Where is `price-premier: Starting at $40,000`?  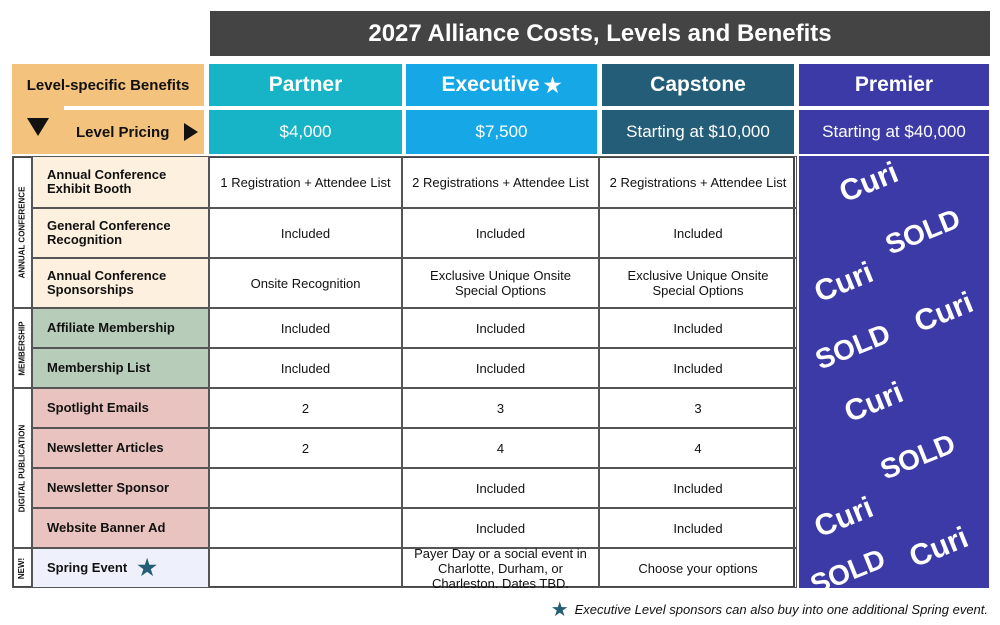 price-premier: Starting at $40,000 is located at coordinates (894, 132).